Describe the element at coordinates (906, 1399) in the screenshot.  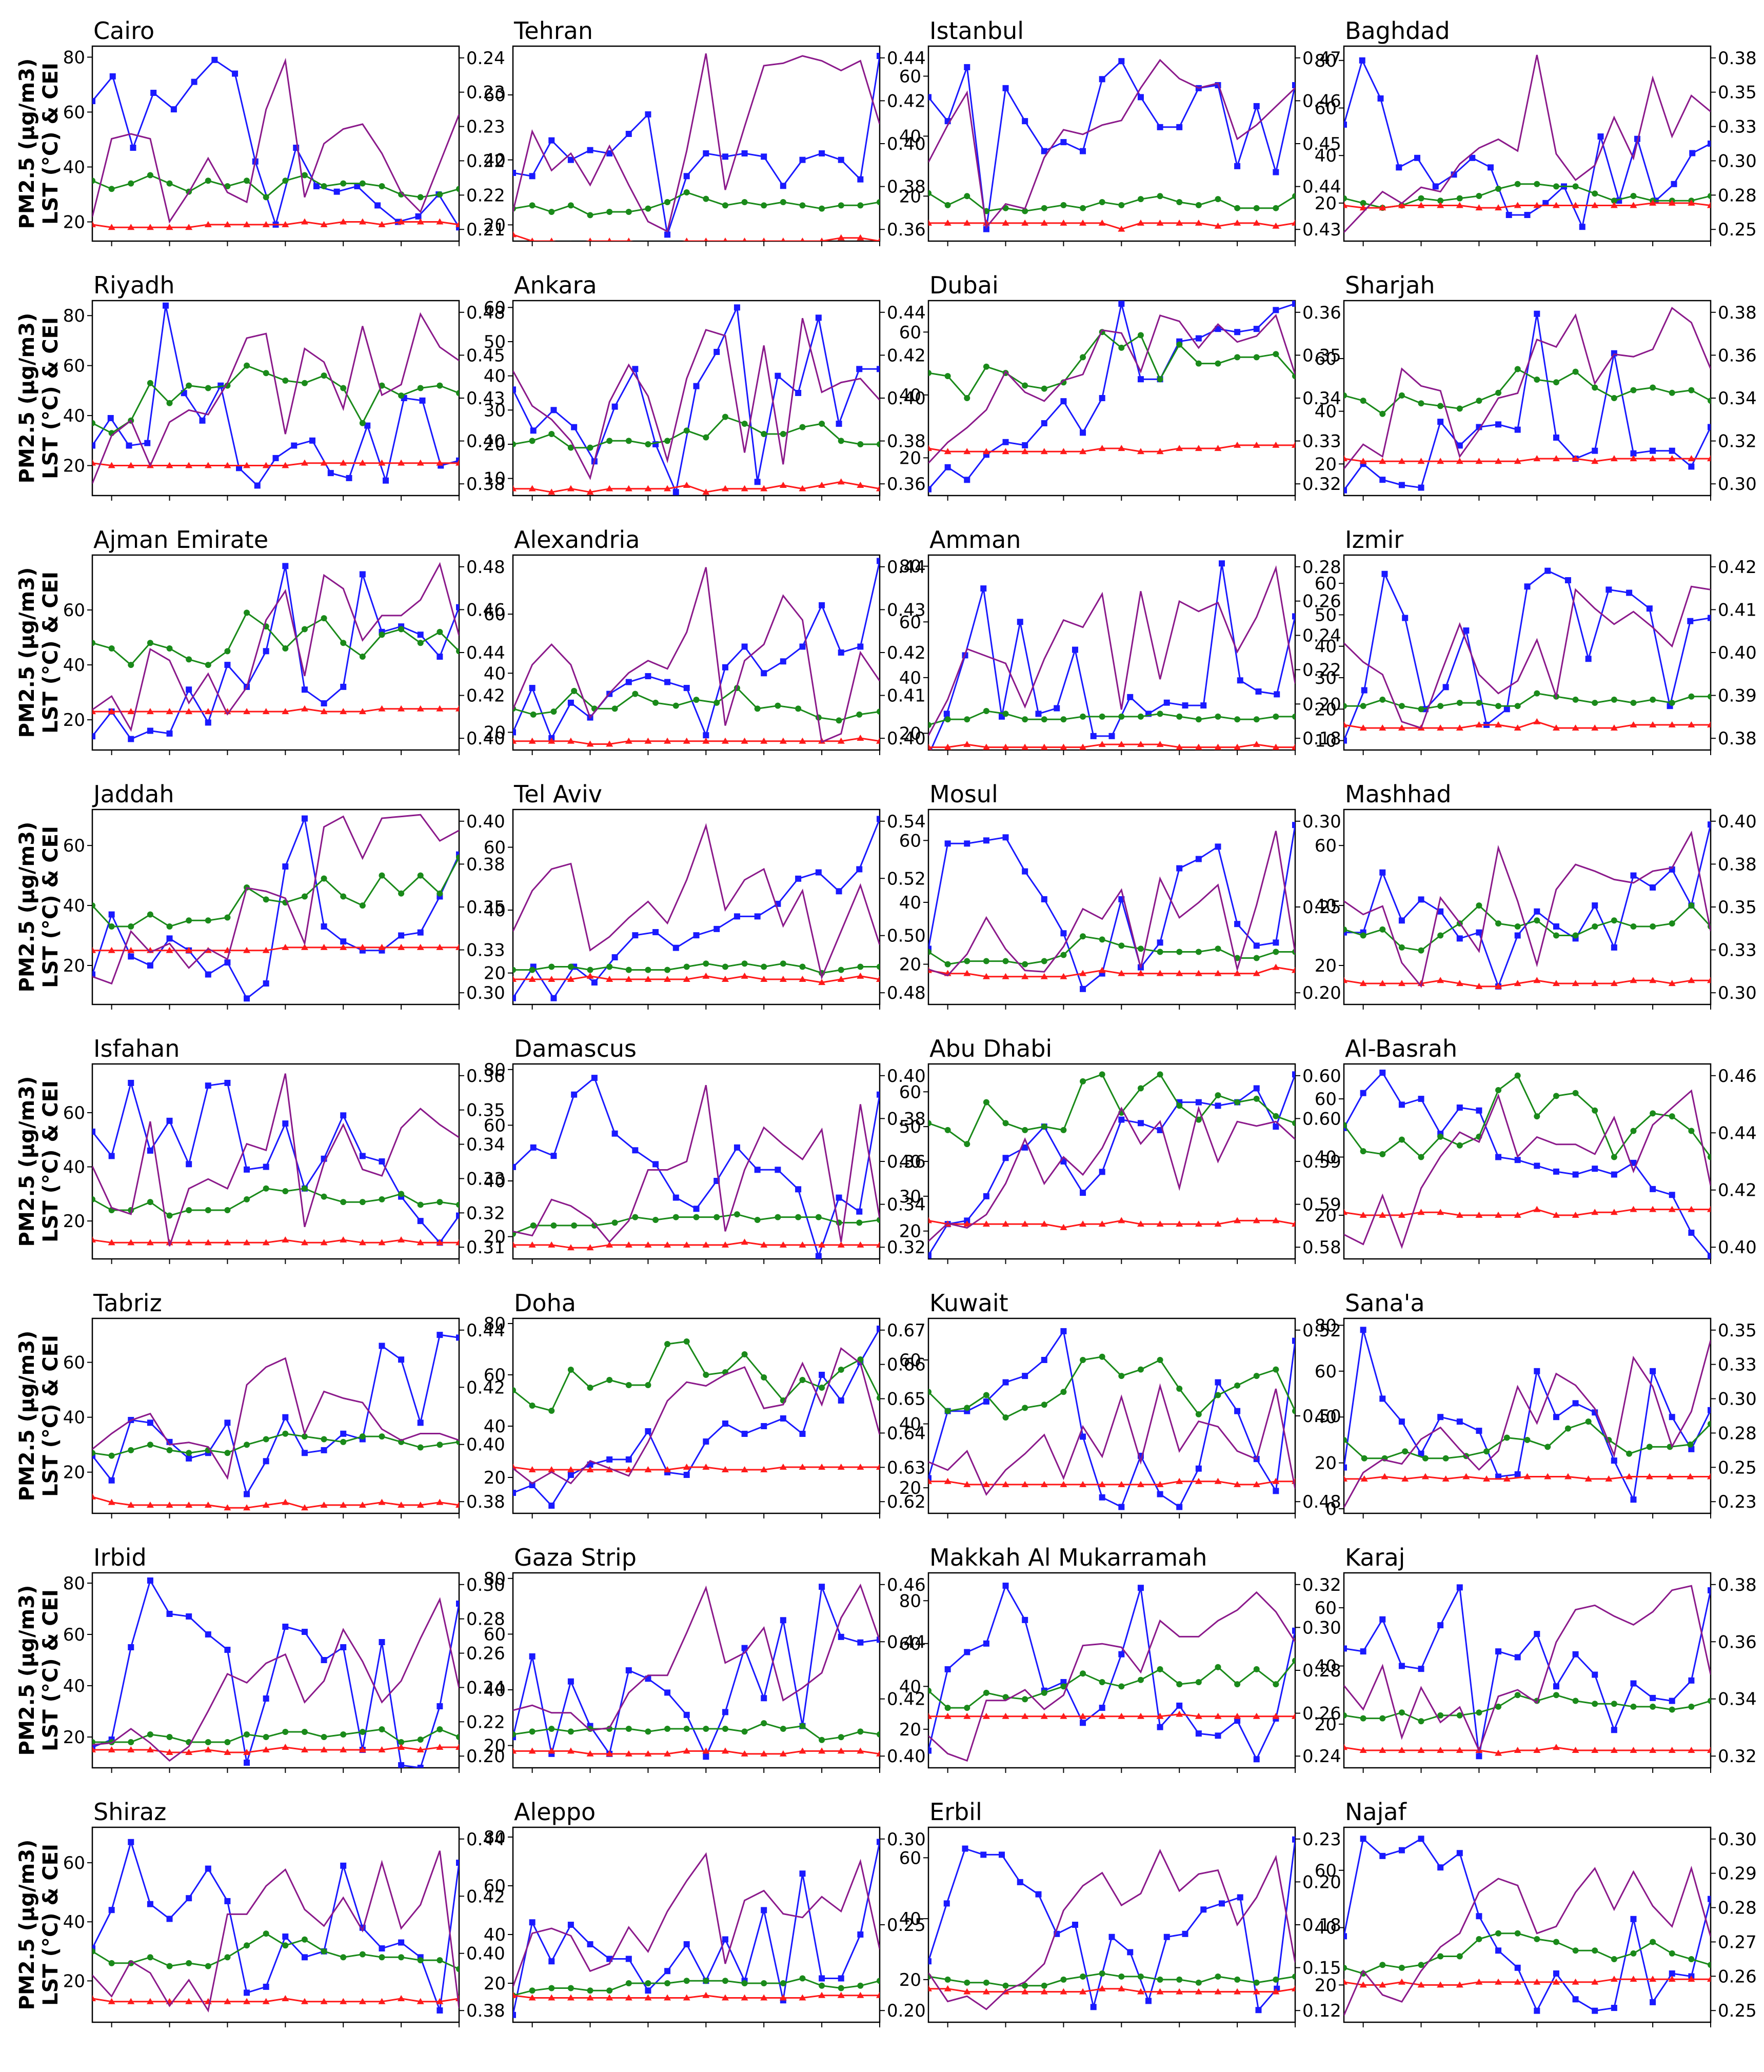
I see `y2-tick-label: 0.65` at that location.